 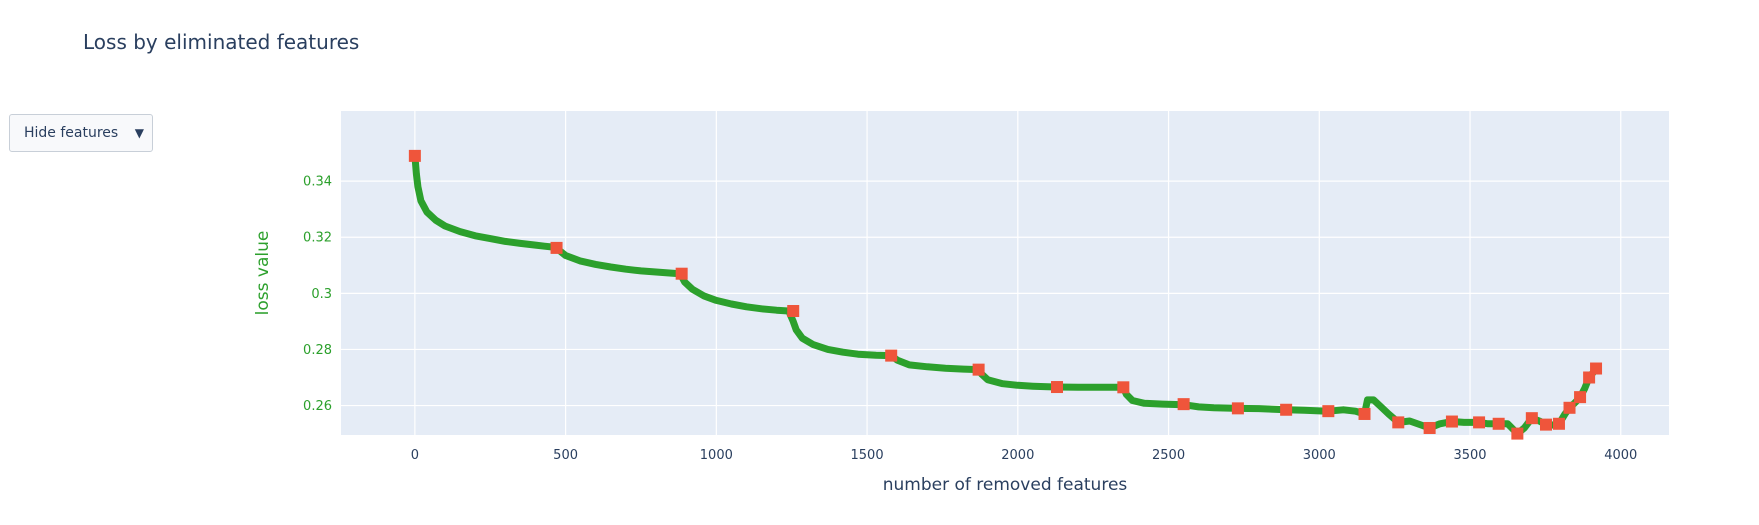 I want to click on x-tick-label: 1000, so click(x=716, y=455).